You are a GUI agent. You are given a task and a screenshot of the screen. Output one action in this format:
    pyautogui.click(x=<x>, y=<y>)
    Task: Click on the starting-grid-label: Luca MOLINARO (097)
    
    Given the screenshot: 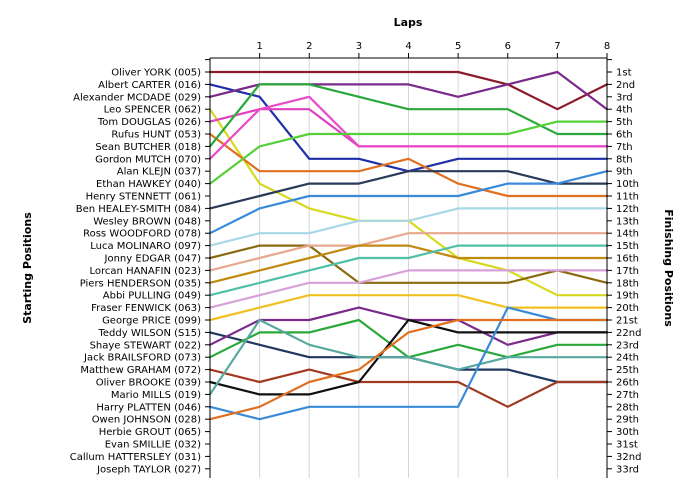 What is the action you would take?
    pyautogui.click(x=145, y=246)
    